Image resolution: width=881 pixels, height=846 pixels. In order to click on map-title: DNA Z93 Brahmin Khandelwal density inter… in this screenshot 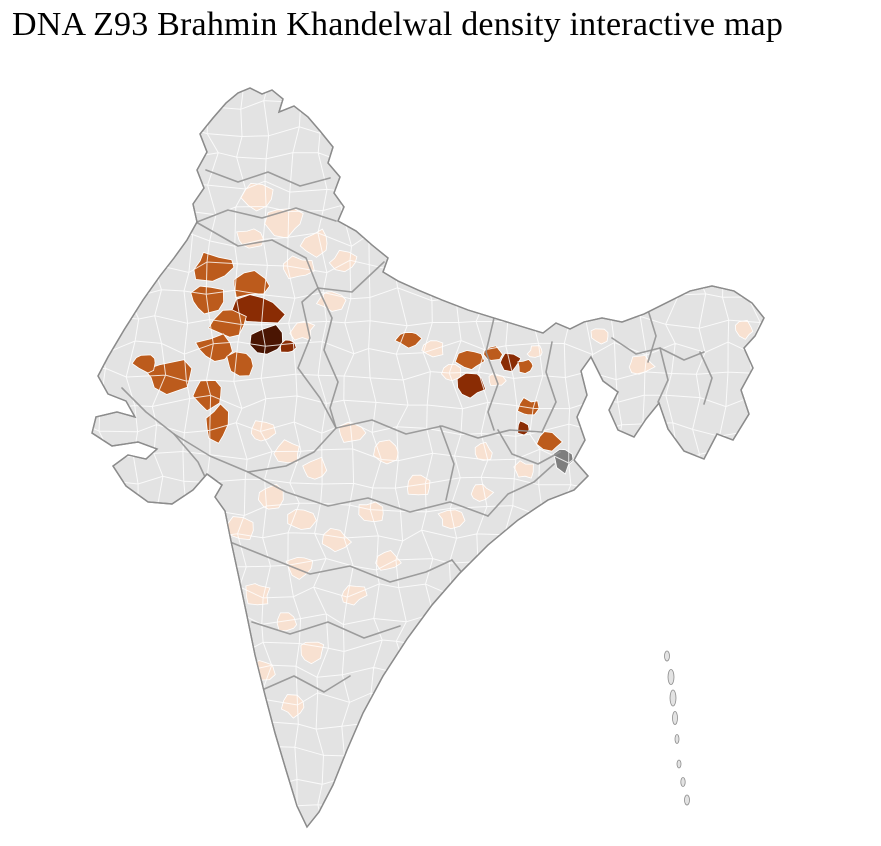, I will do `click(398, 24)`.